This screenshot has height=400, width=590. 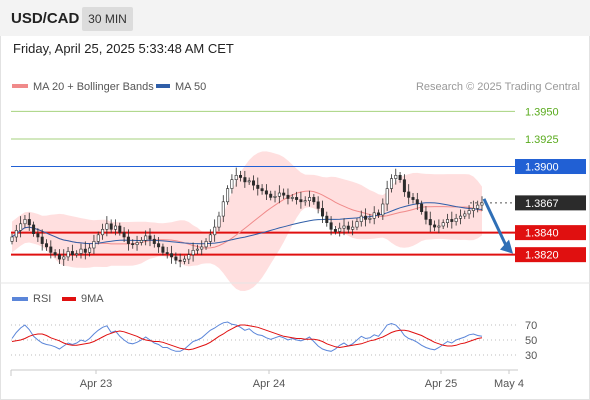 I want to click on symbol-title: USD/CAD, so click(x=45, y=18).